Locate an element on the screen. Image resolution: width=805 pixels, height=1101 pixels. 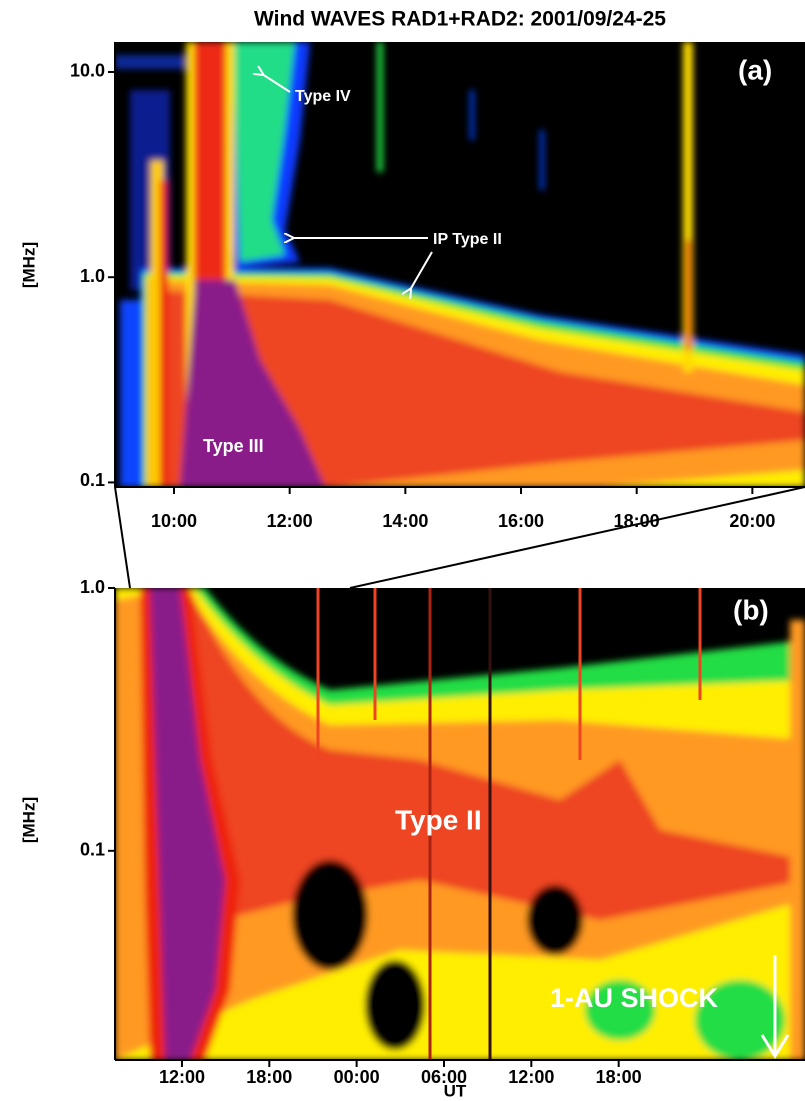
x-axis-label: UT is located at coordinates (455, 1090).